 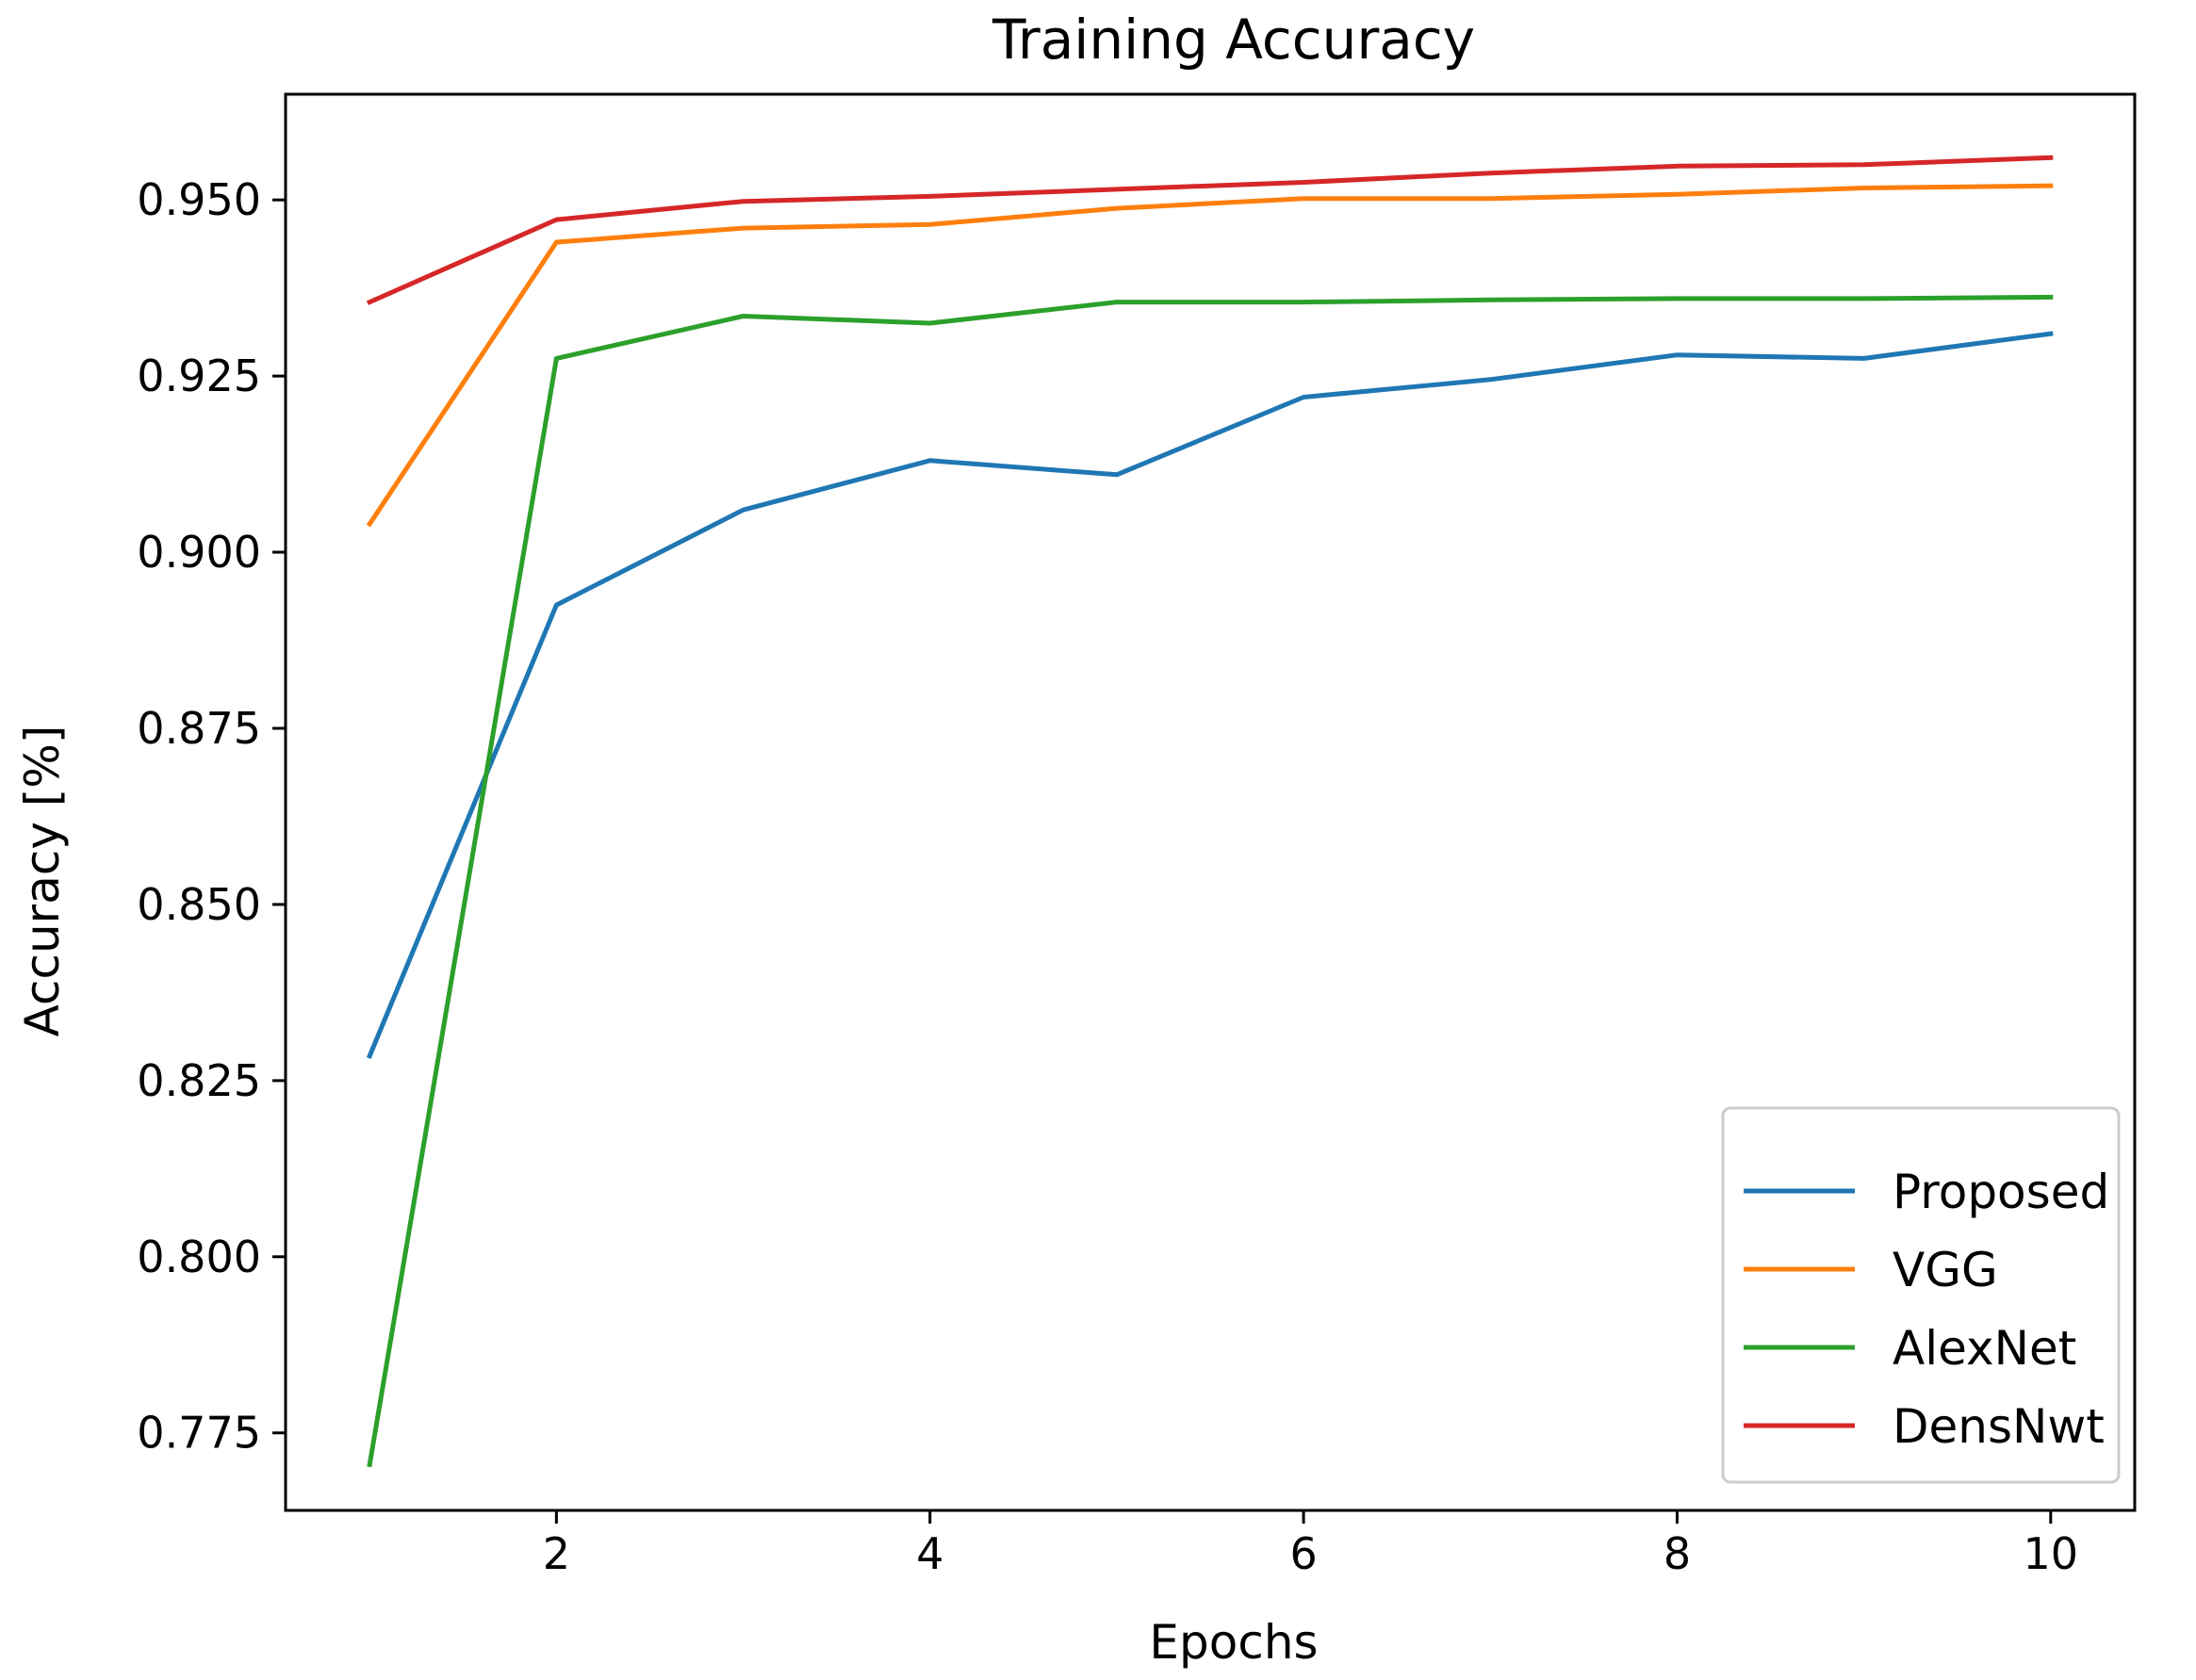 I want to click on y-tick-label-0.825: 0.825, so click(x=199, y=1080).